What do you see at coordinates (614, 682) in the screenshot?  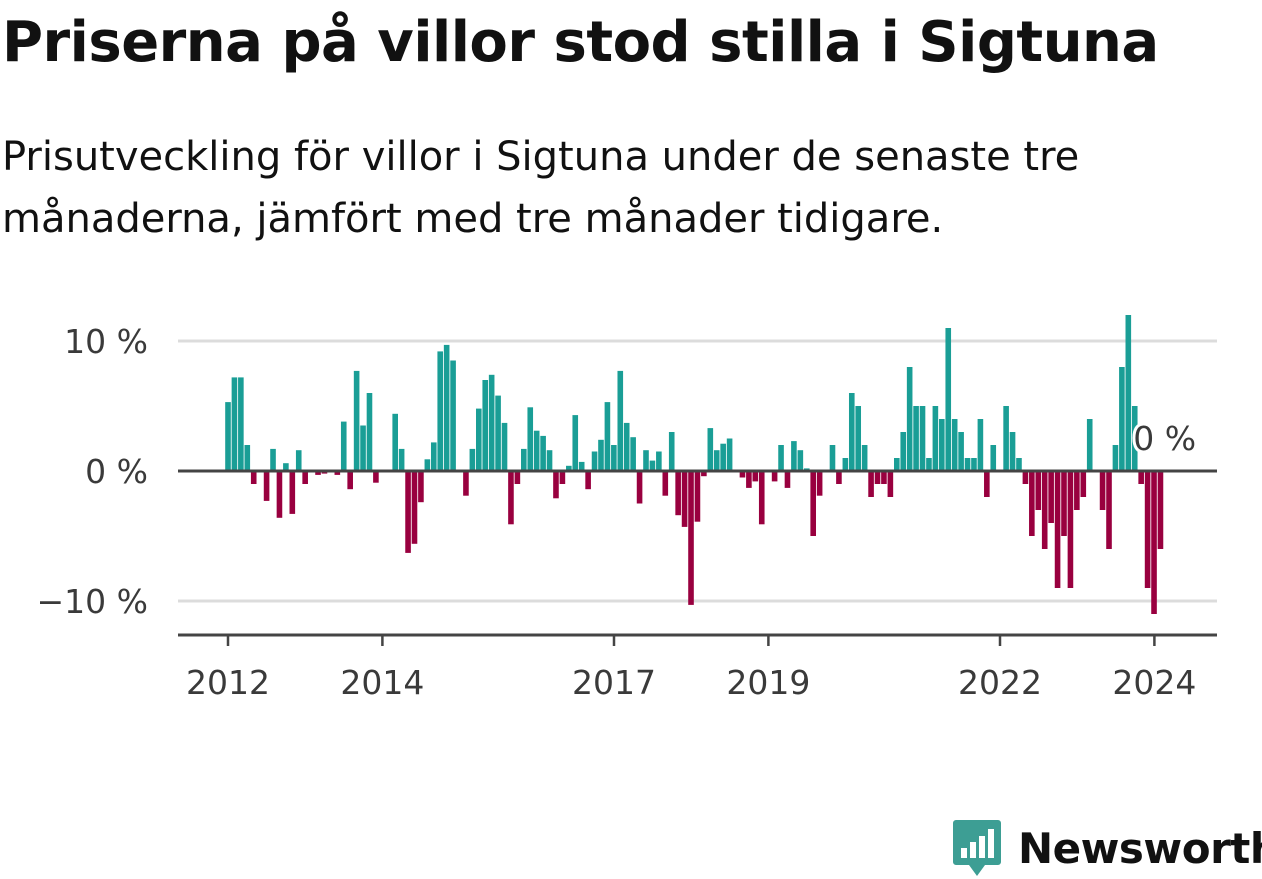 I see `x-tick-label: 2017` at bounding box center [614, 682].